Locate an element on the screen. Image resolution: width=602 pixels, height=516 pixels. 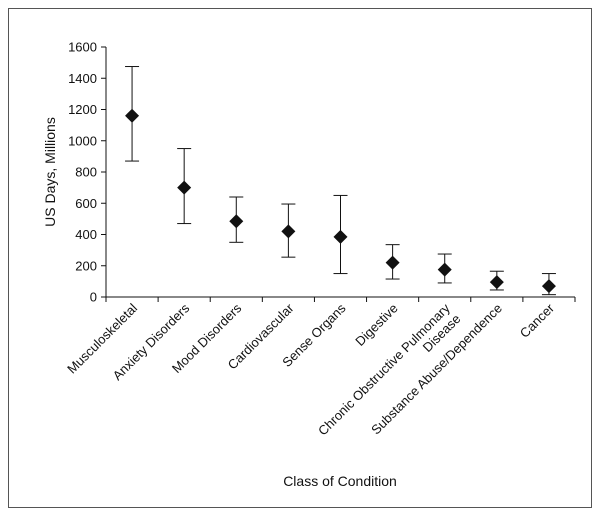
x-tick-label: Digestive is located at coordinates (376, 325).